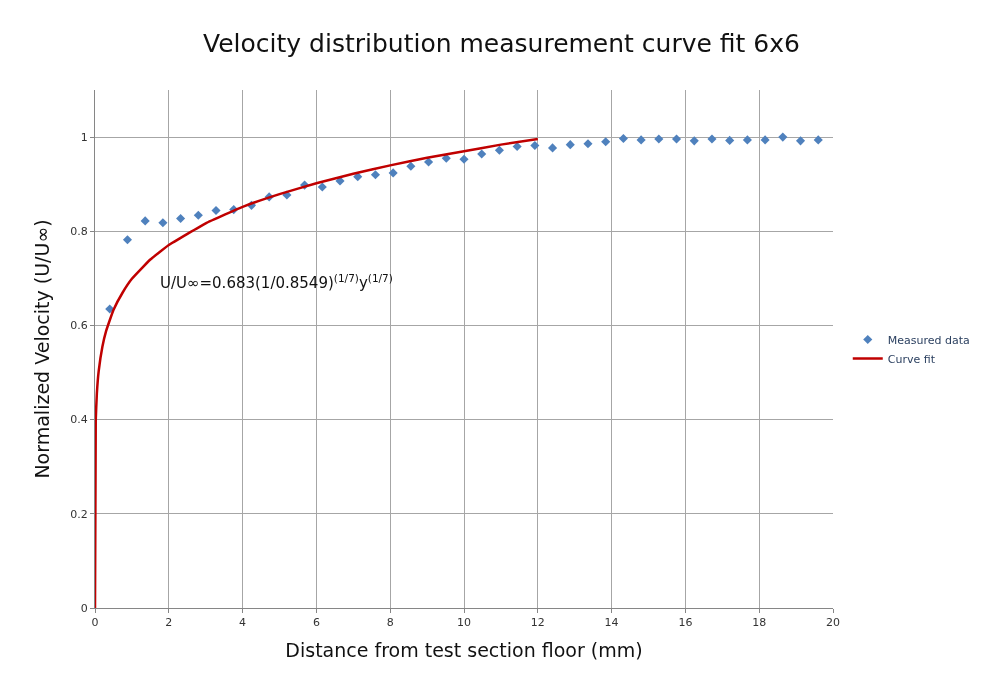 The width and height of the screenshot is (1003, 688). What do you see at coordinates (42, 349) in the screenshot?
I see `y-axis-title: Normalized Velocity (U/U∞)` at bounding box center [42, 349].